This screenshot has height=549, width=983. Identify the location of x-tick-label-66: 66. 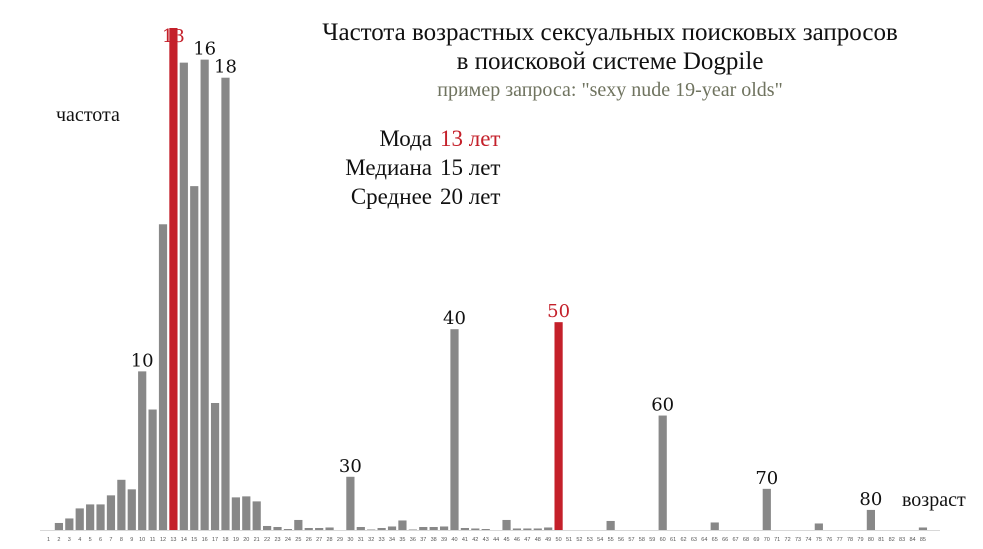
(725, 540).